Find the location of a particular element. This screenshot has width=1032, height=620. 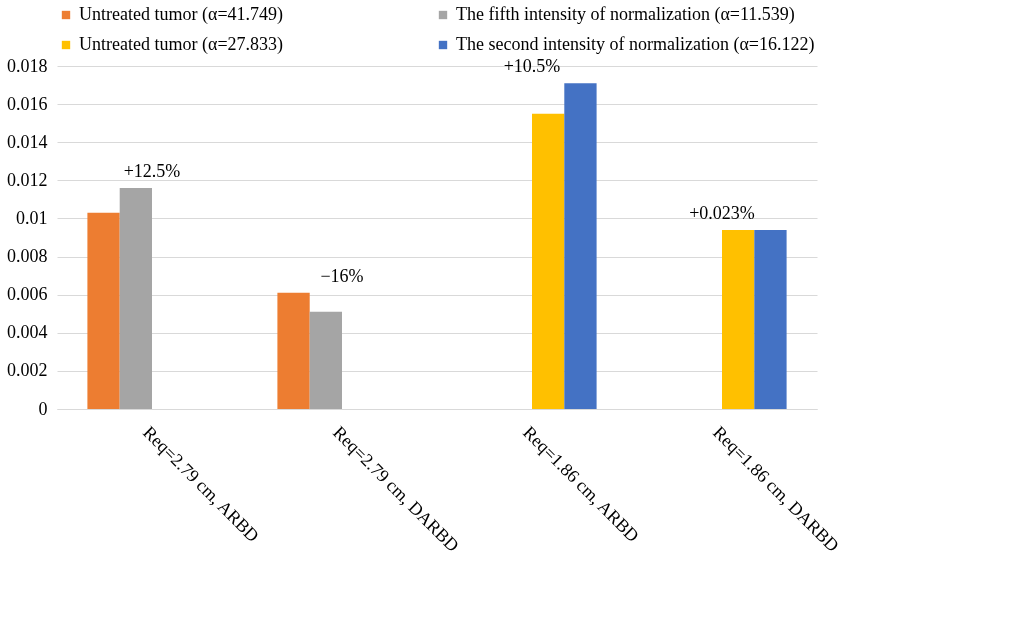

y-tick-label: 0.018 is located at coordinates (27, 65).